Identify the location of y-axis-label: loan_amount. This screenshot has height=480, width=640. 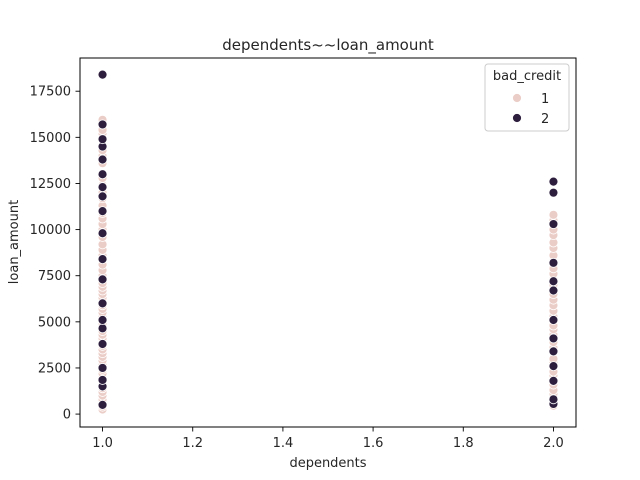
(14, 242).